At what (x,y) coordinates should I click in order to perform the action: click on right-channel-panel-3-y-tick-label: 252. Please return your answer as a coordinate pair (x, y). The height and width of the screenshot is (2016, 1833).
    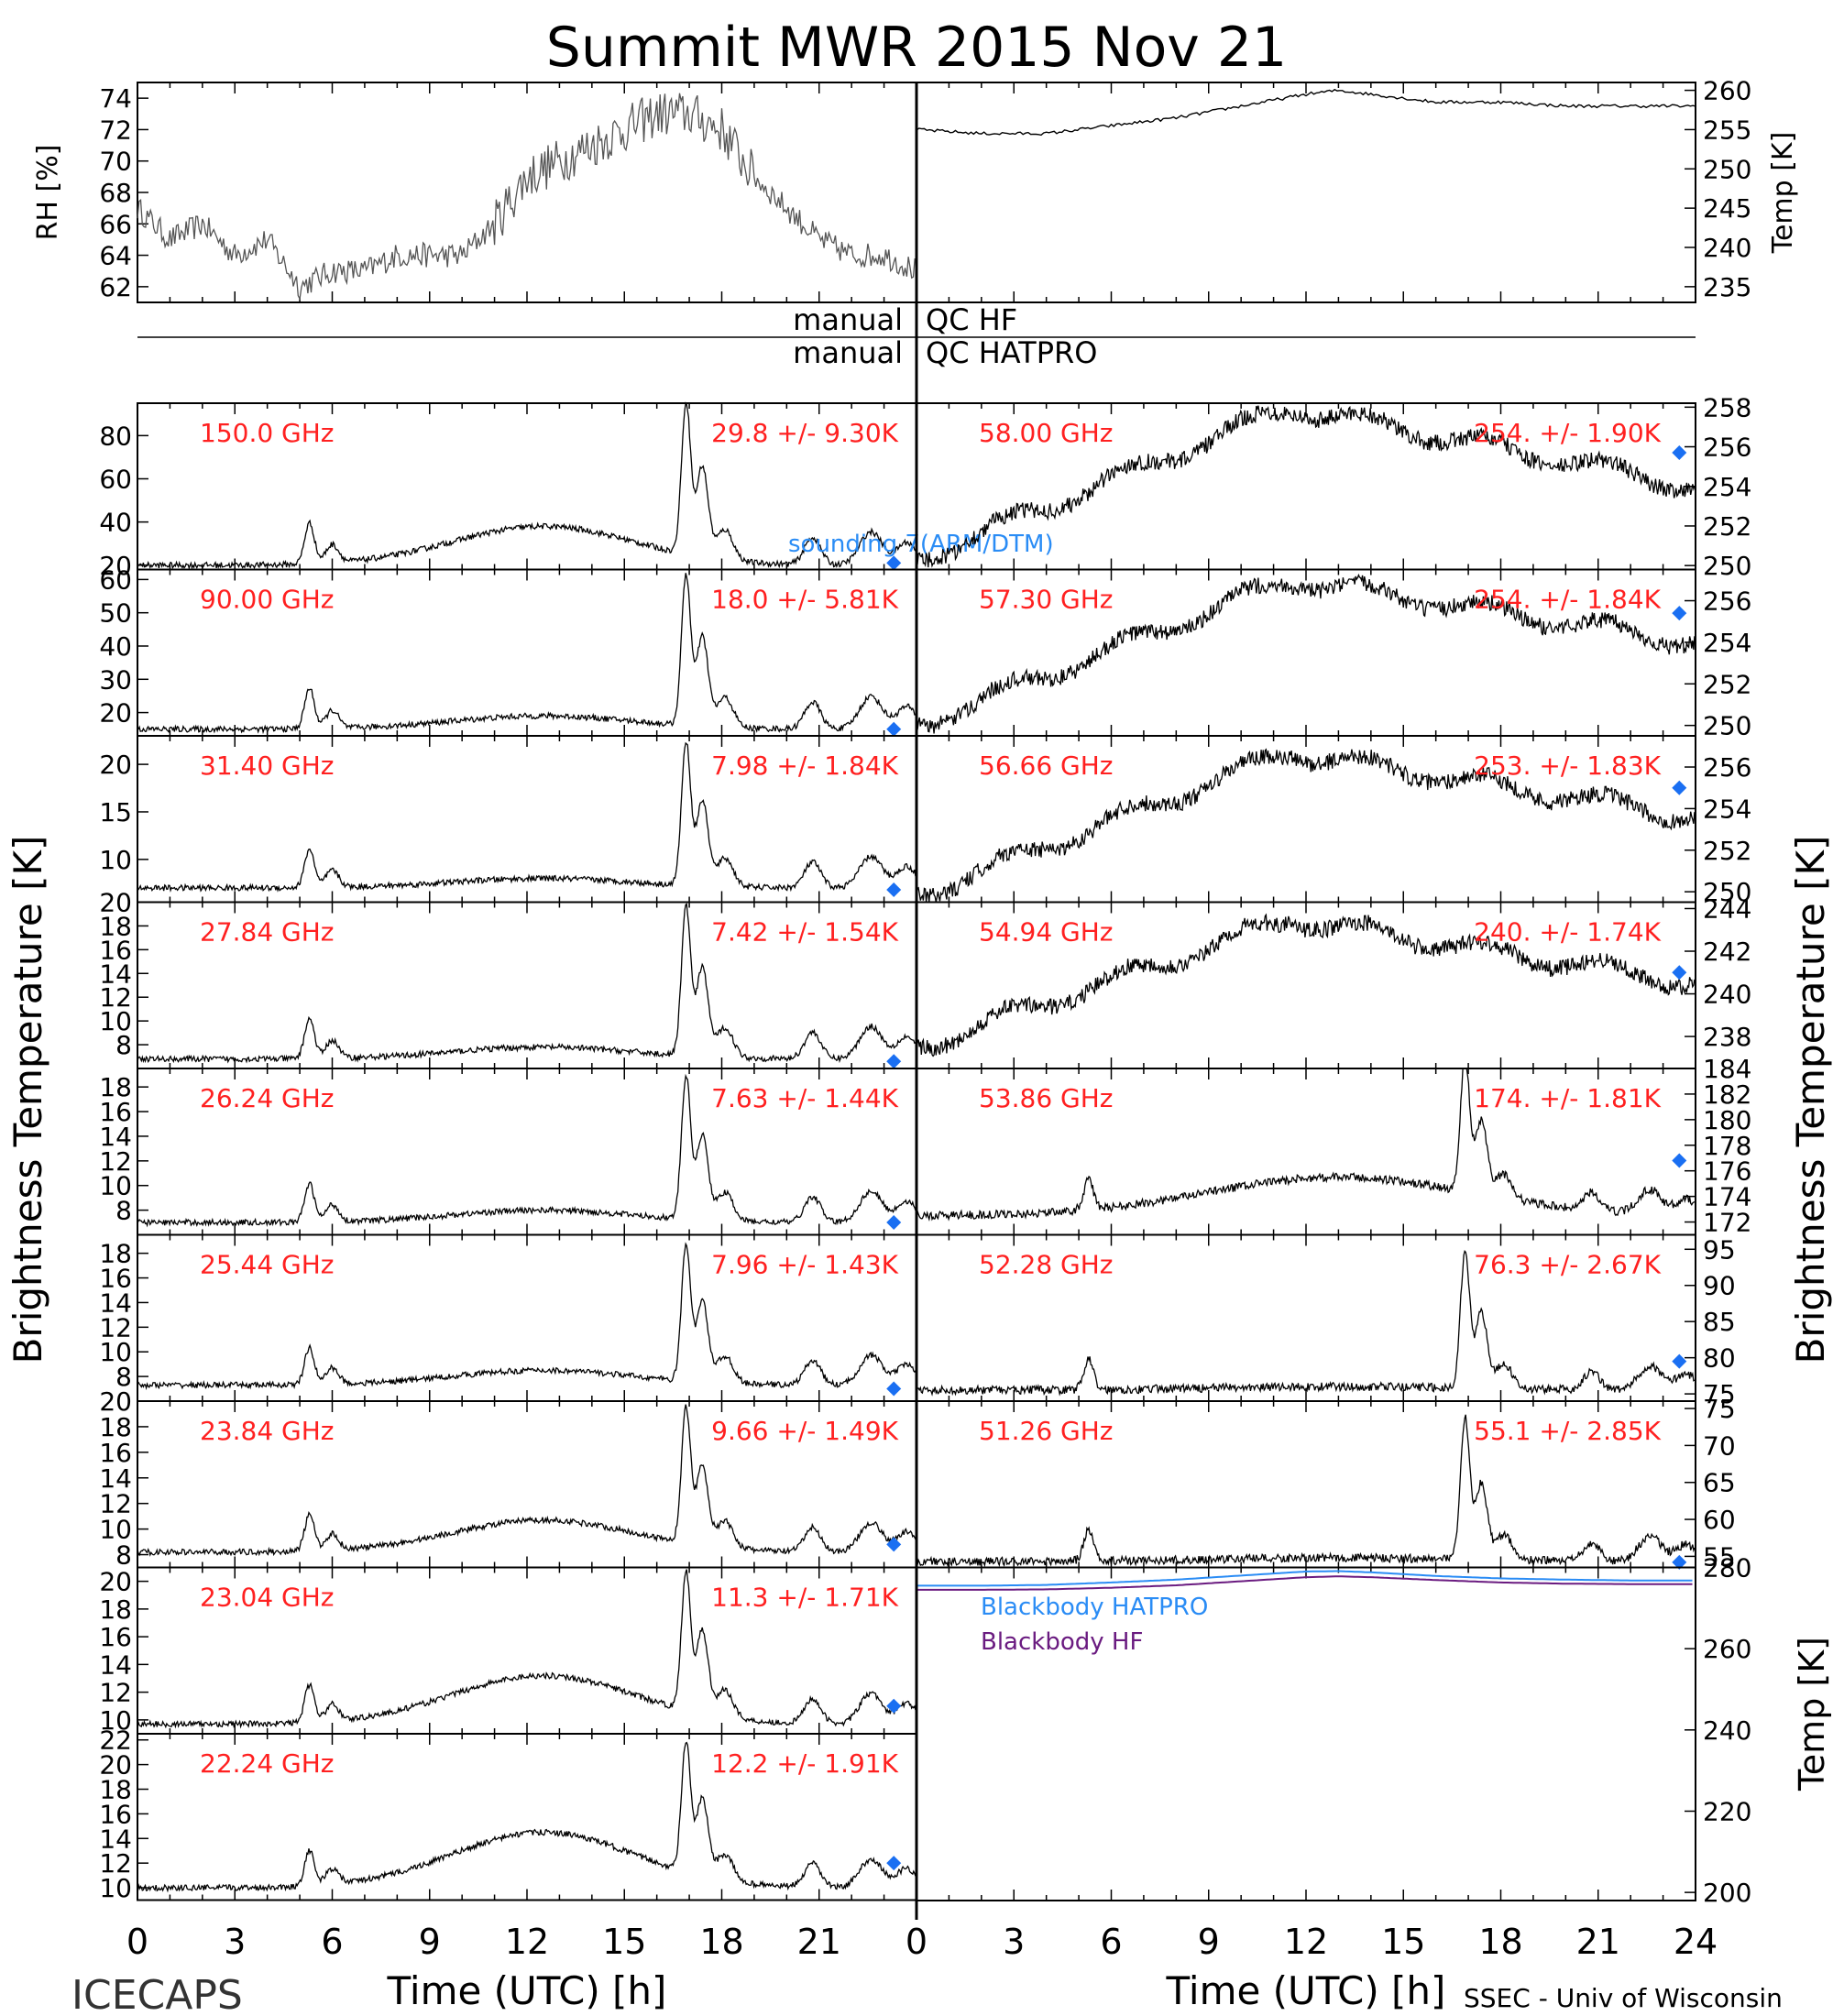
    Looking at the image, I should click on (1727, 851).